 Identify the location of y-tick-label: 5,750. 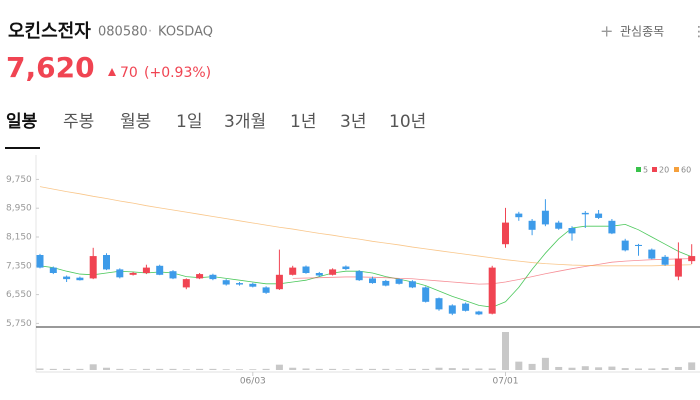
(19, 324).